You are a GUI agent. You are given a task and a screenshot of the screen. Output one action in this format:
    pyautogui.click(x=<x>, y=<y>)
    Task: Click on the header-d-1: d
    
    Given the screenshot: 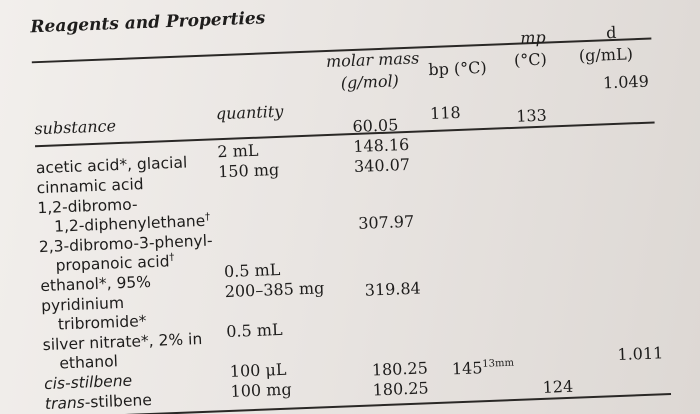 What is the action you would take?
    pyautogui.click(x=611, y=32)
    